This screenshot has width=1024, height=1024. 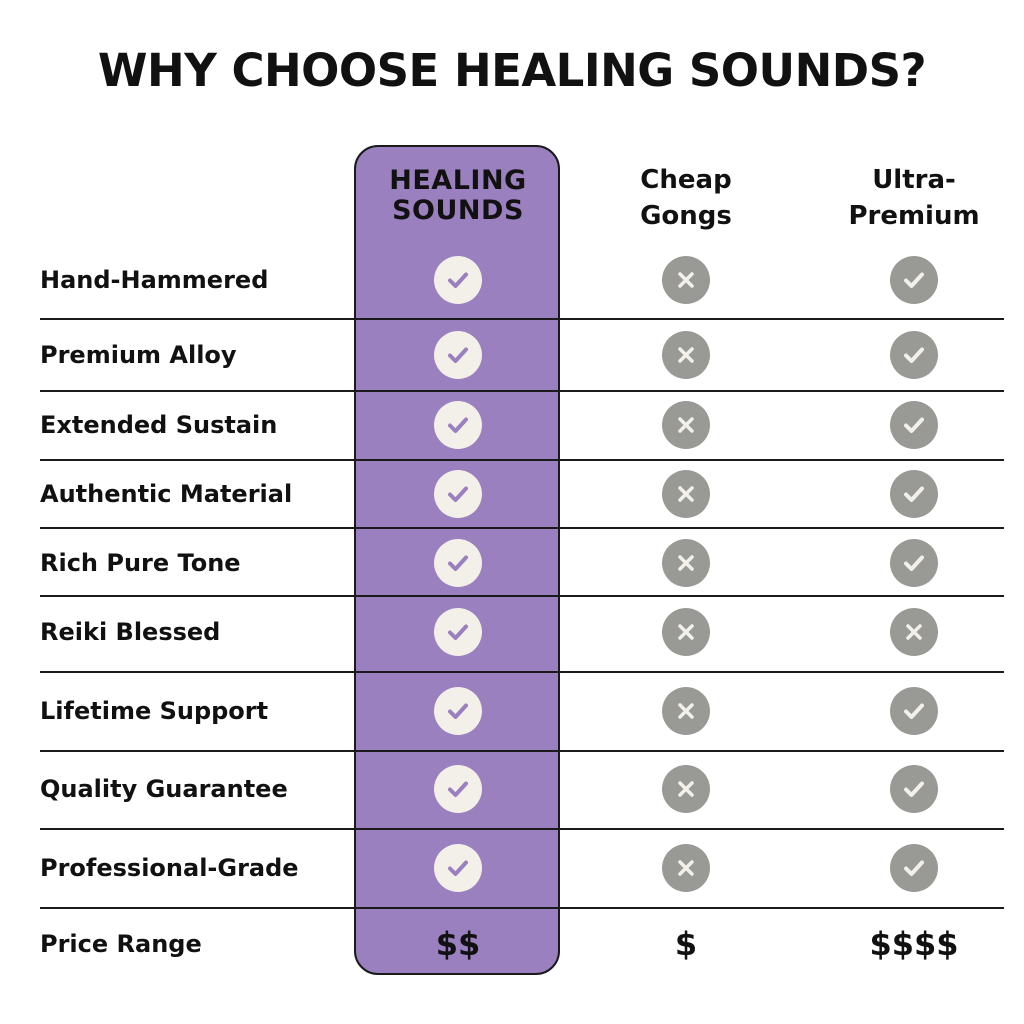 I want to click on feature-label: Hand-Hammered, so click(x=154, y=280).